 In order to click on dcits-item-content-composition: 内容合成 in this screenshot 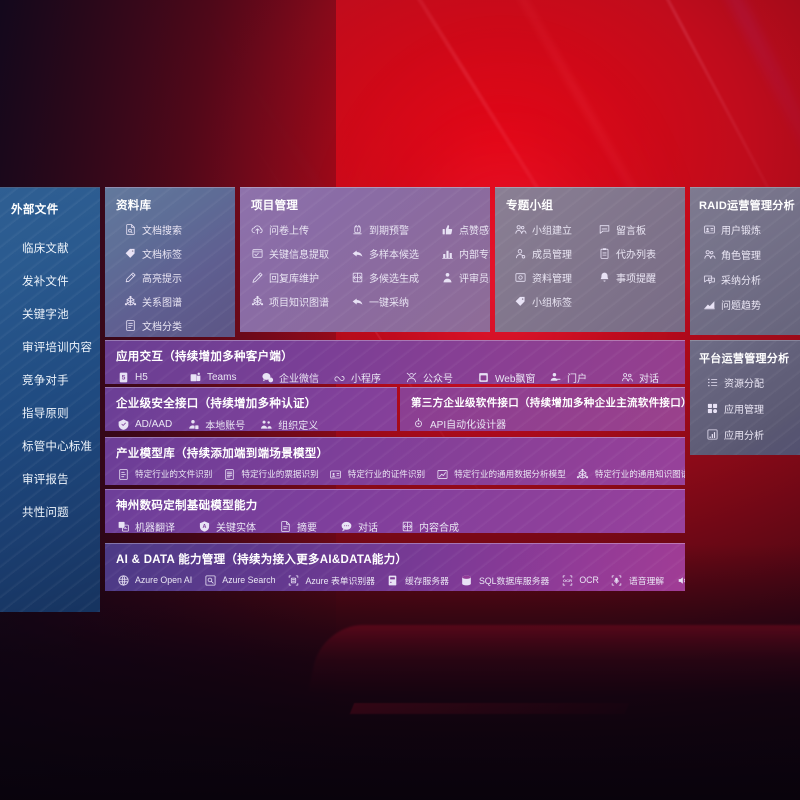, I will do `click(429, 526)`.